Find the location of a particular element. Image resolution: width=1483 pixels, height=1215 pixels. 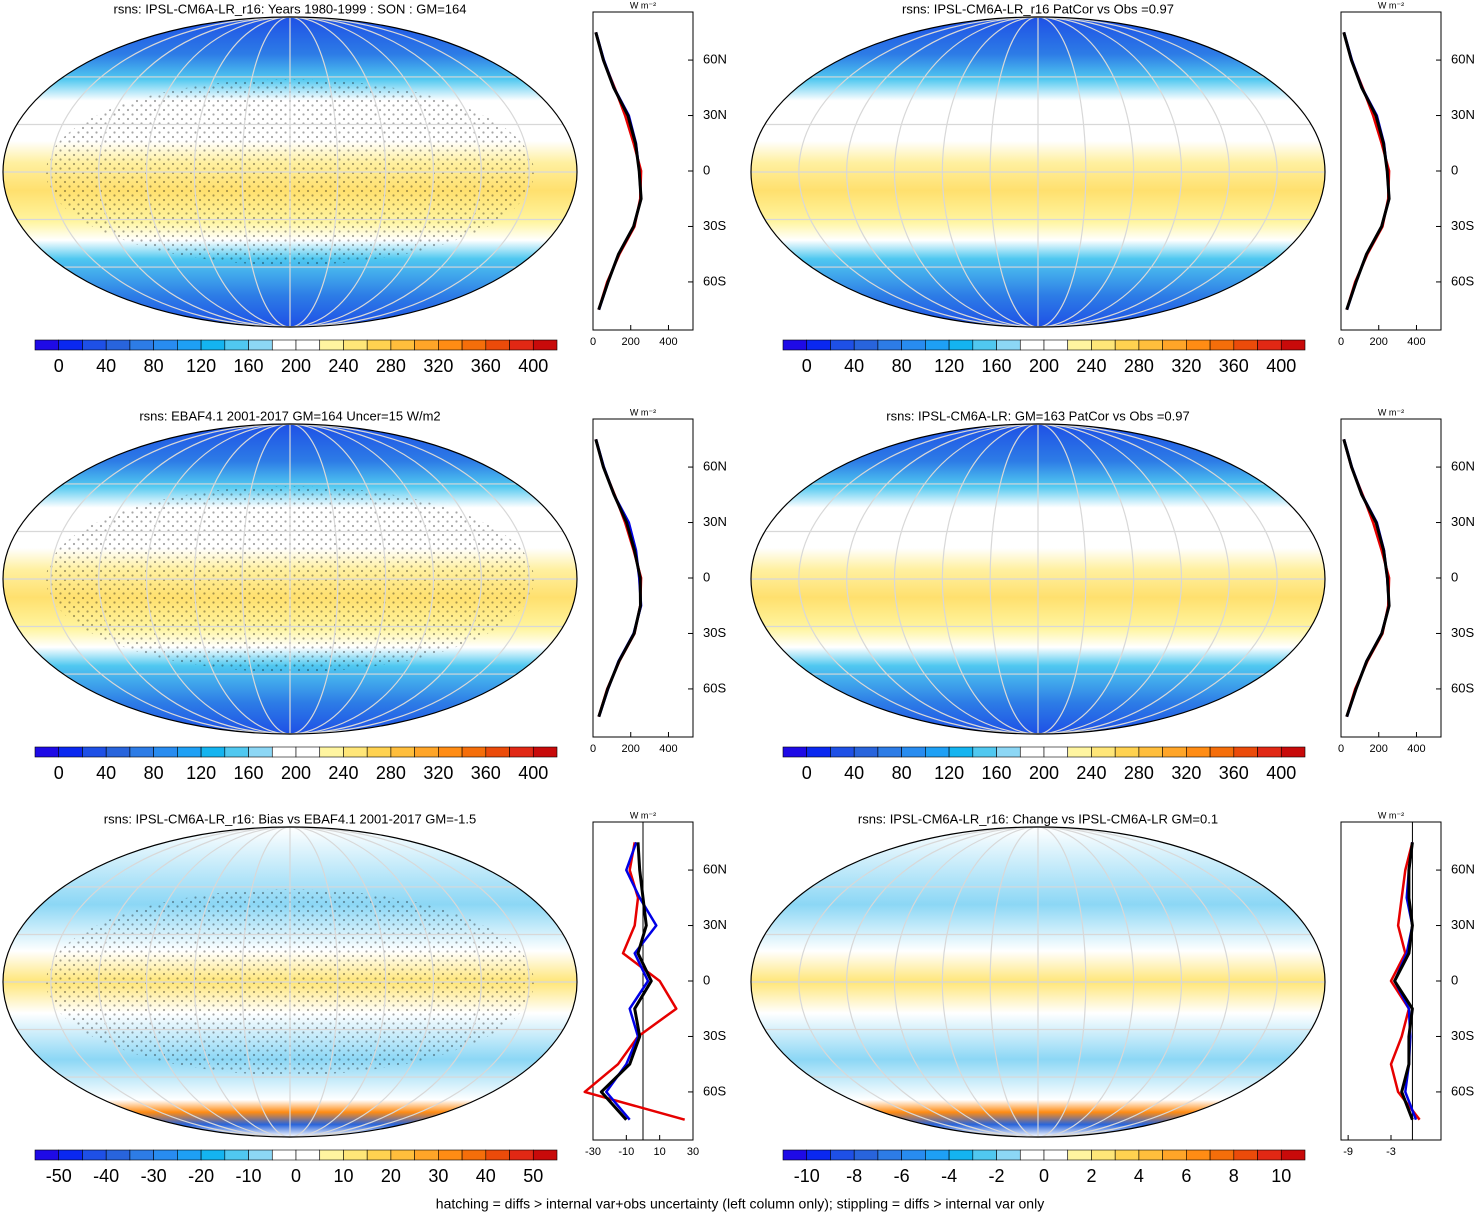

colorbar-label: 160 is located at coordinates (249, 773).